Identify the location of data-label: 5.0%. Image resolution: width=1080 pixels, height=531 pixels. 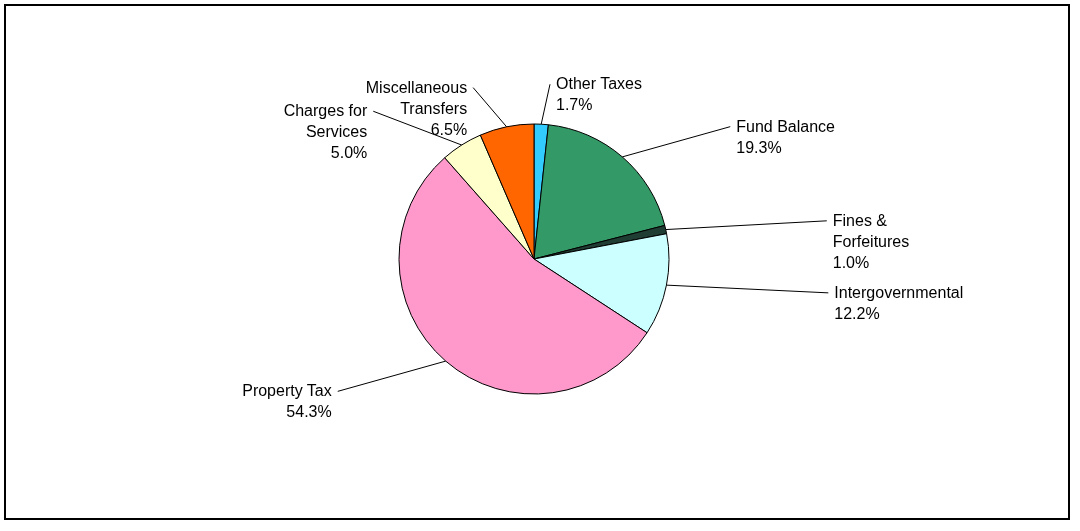
(349, 153).